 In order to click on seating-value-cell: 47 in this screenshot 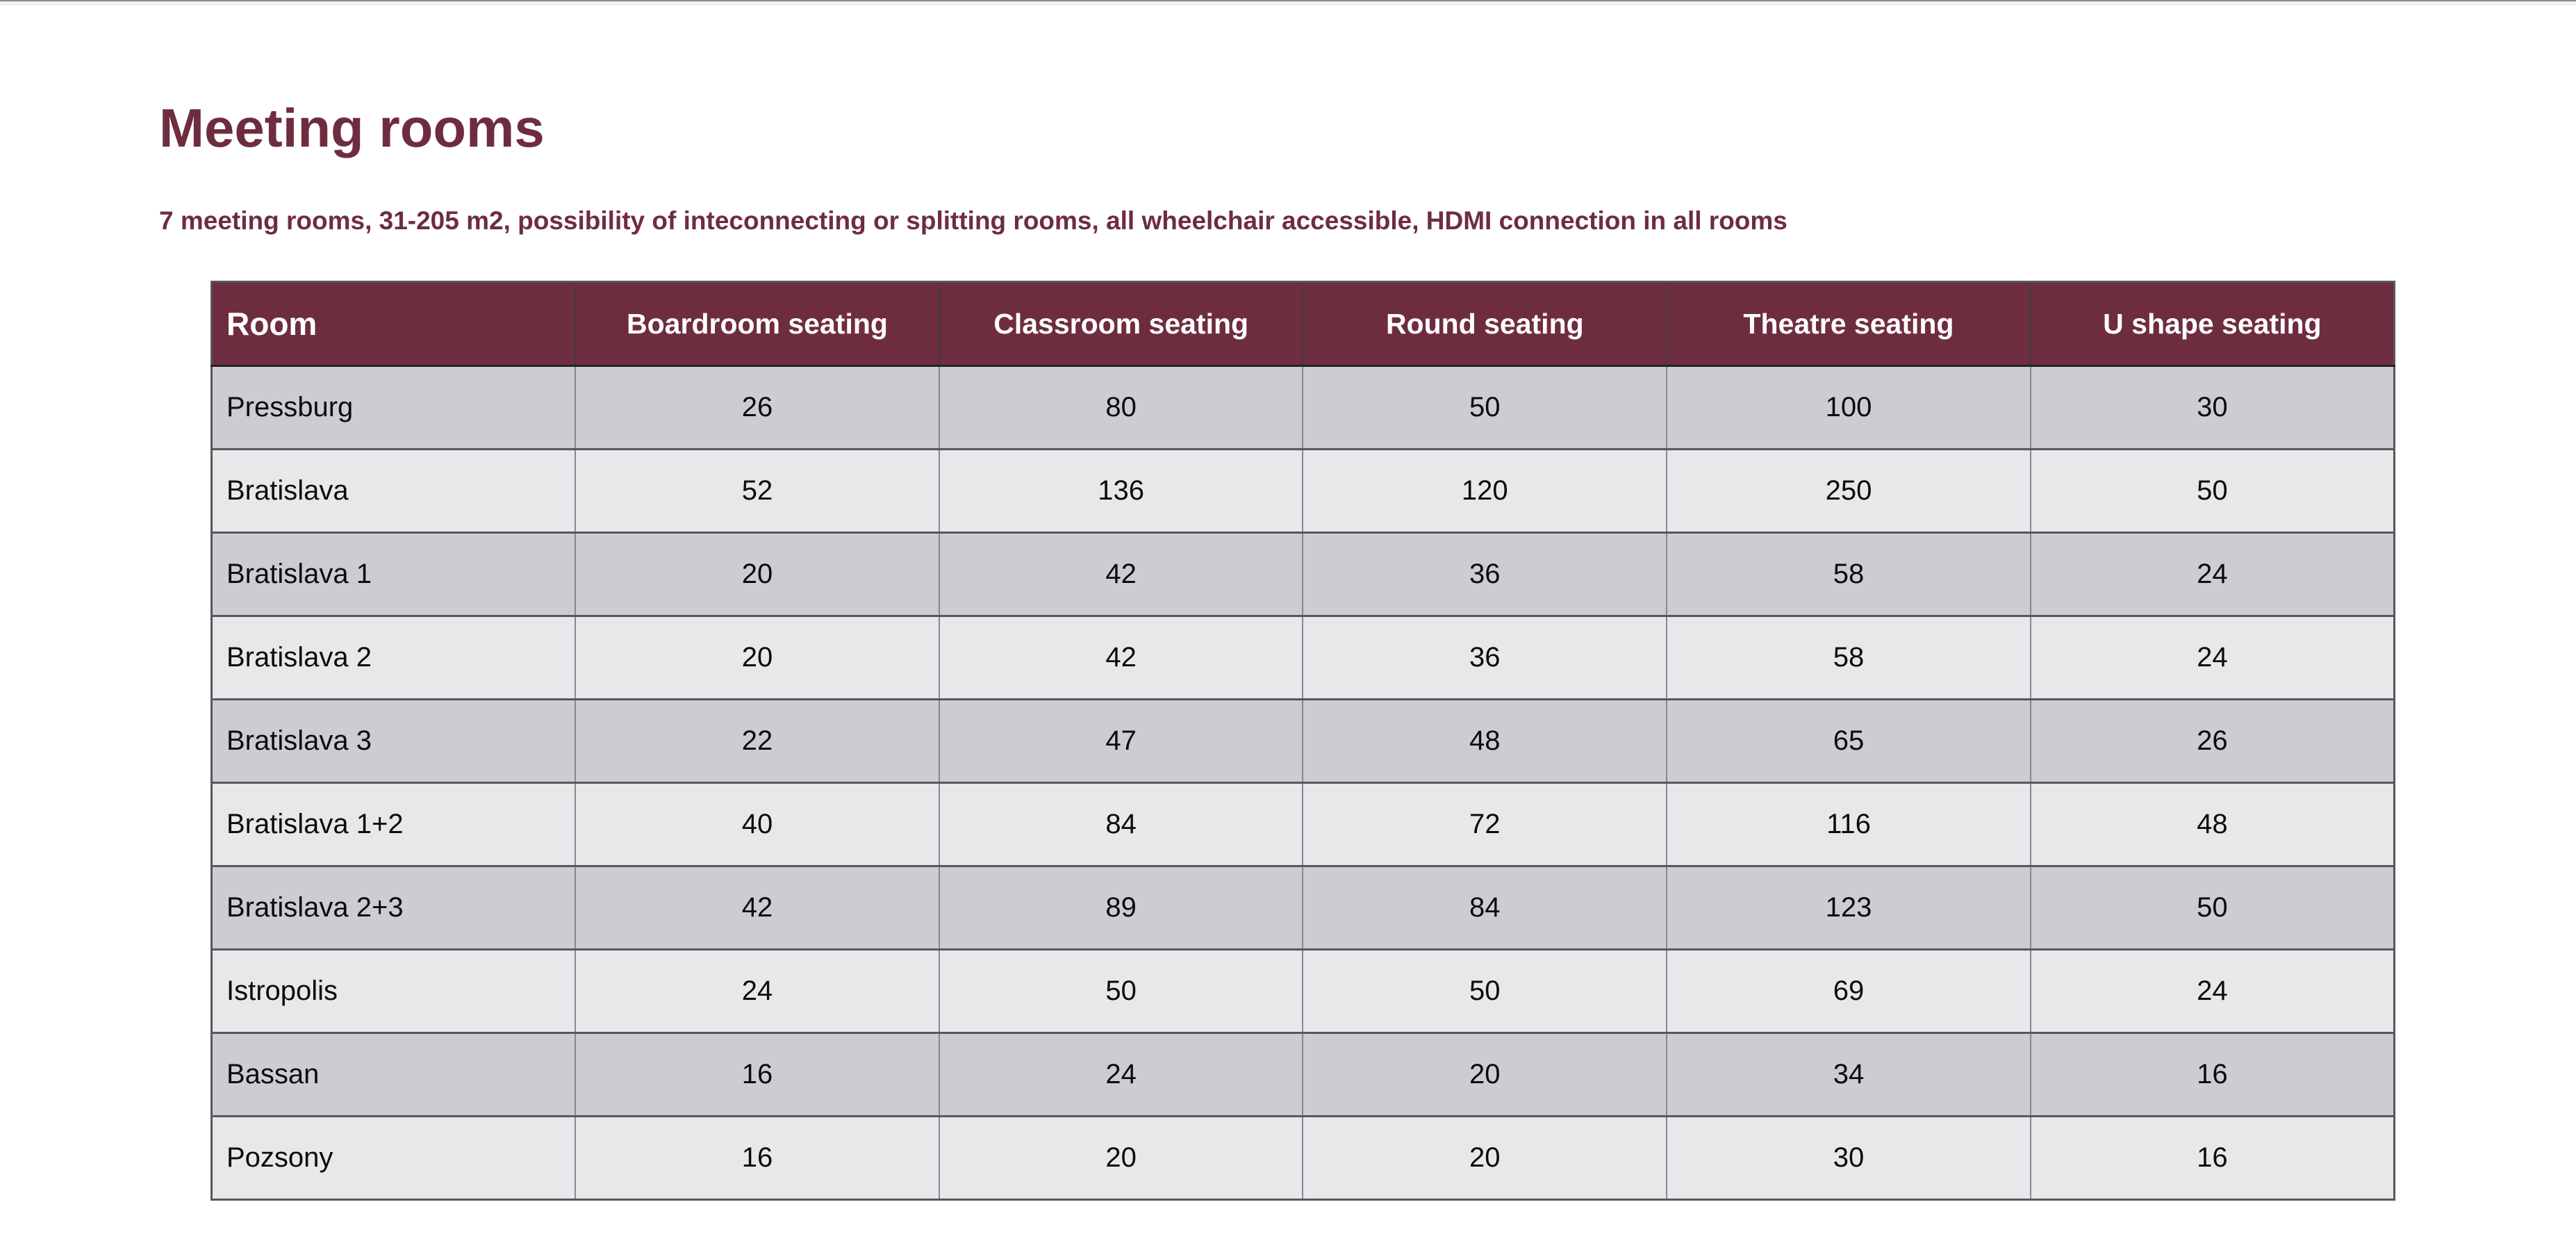, I will do `click(1121, 741)`.